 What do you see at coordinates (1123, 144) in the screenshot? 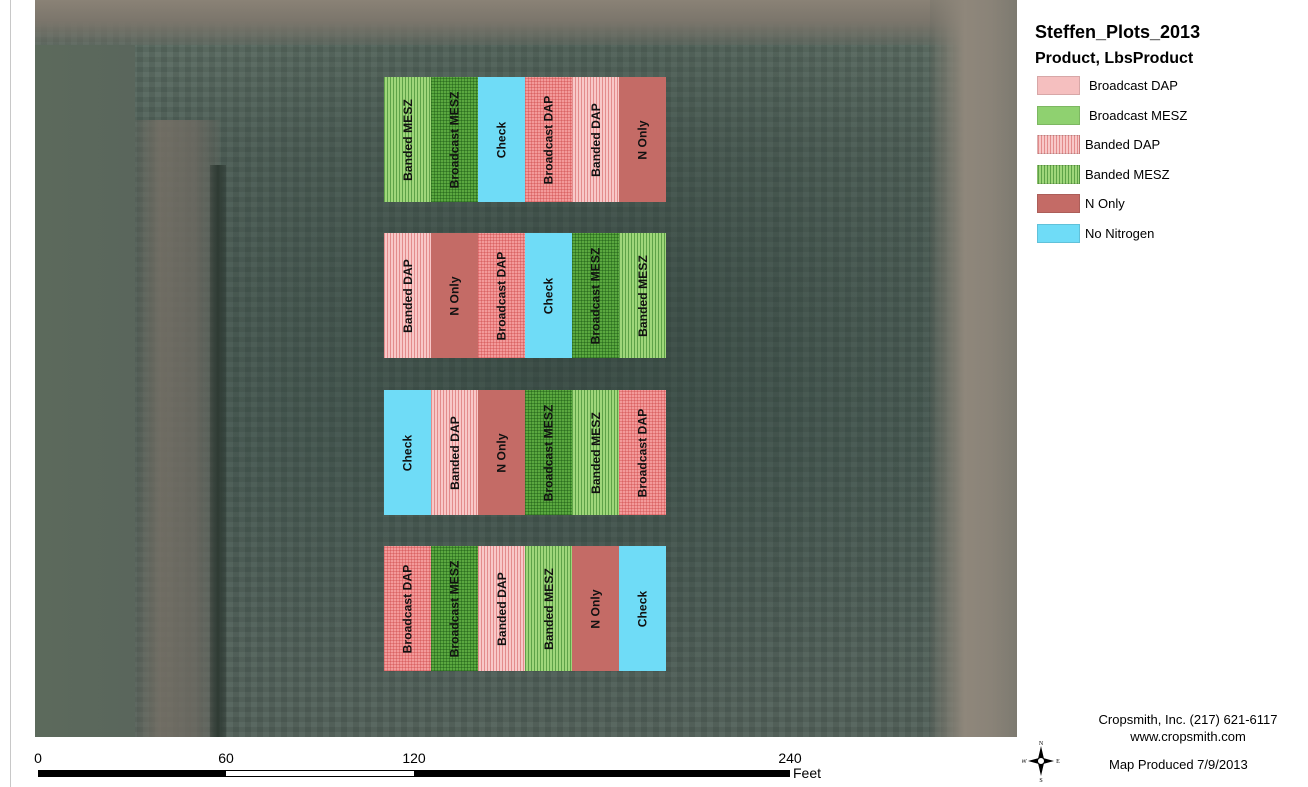
I see `legend-label: Banded DAP` at bounding box center [1123, 144].